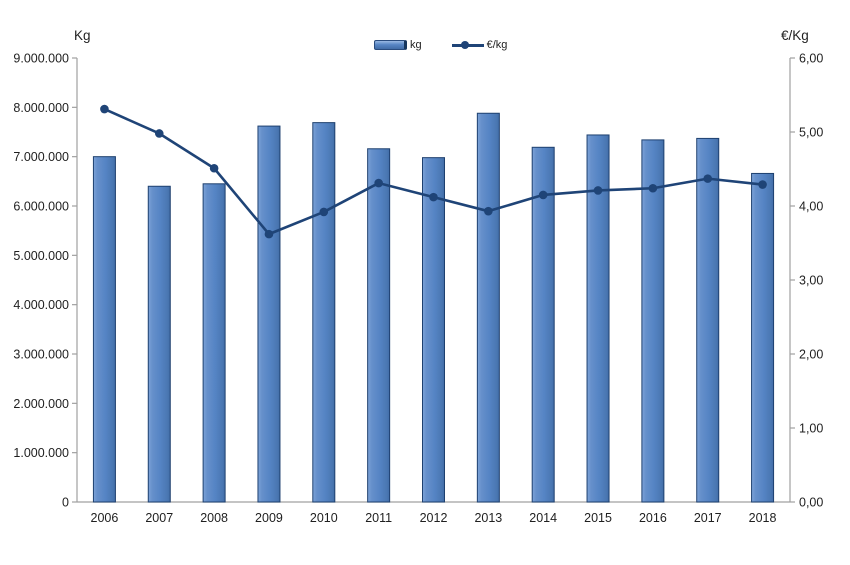 The image size is (850, 565). Describe the element at coordinates (41, 59) in the screenshot. I see `left-axis-tick-label: 9.000.000` at that location.